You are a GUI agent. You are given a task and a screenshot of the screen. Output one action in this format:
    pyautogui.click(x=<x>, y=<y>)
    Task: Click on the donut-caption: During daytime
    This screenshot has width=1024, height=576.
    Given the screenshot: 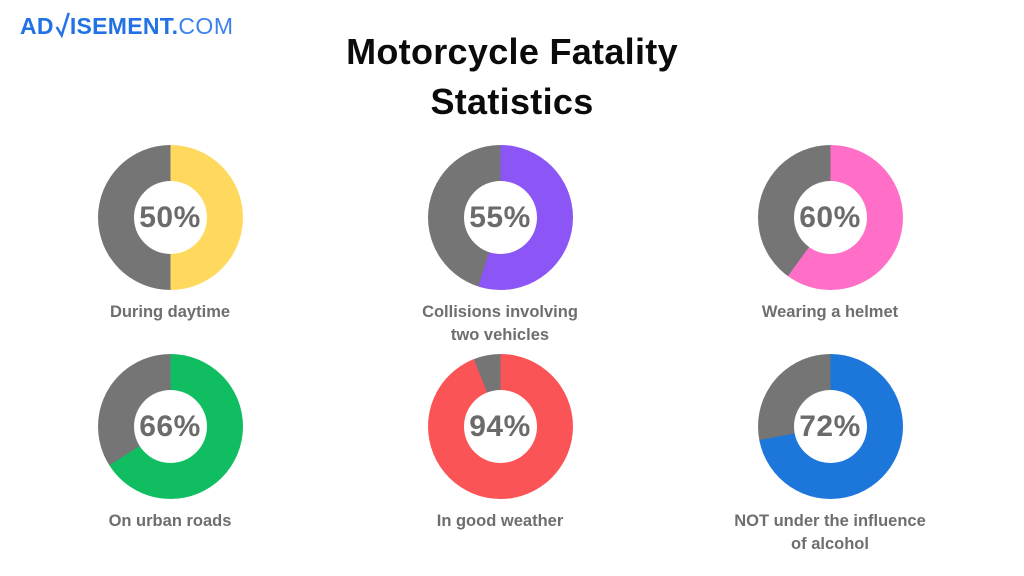 What is the action you would take?
    pyautogui.click(x=170, y=312)
    